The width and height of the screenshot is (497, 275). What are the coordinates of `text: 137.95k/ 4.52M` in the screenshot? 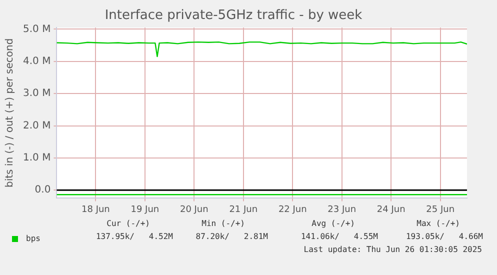 It's located at (134, 236).